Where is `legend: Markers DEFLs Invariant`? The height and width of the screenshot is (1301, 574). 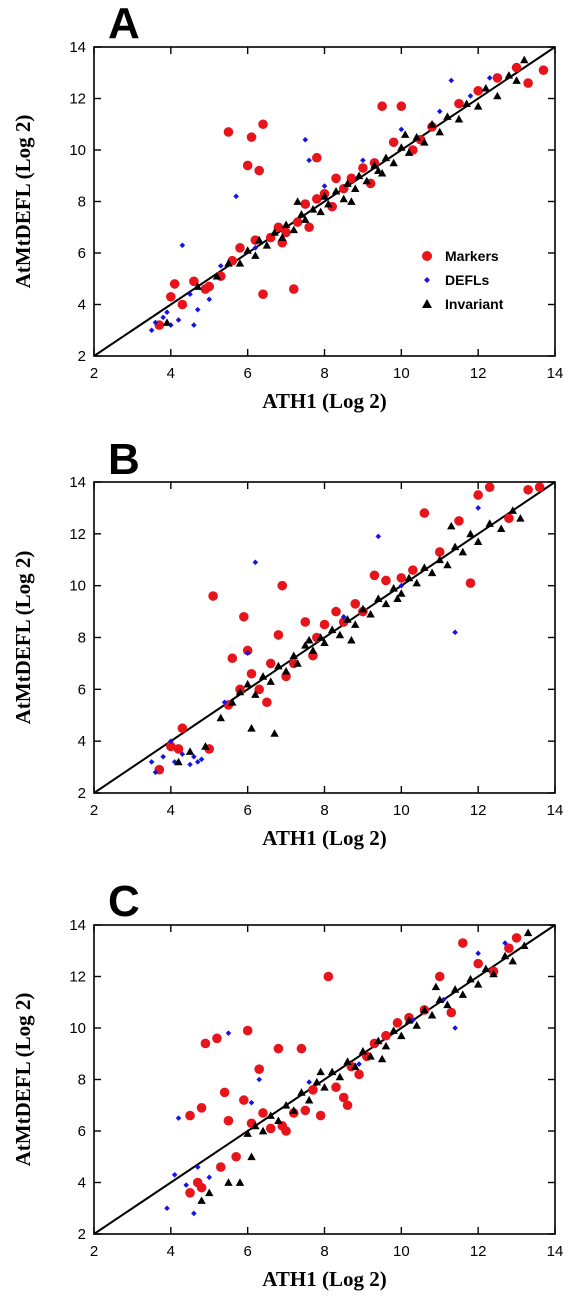 legend: Markers DEFLs Invariant is located at coordinates (463, 280).